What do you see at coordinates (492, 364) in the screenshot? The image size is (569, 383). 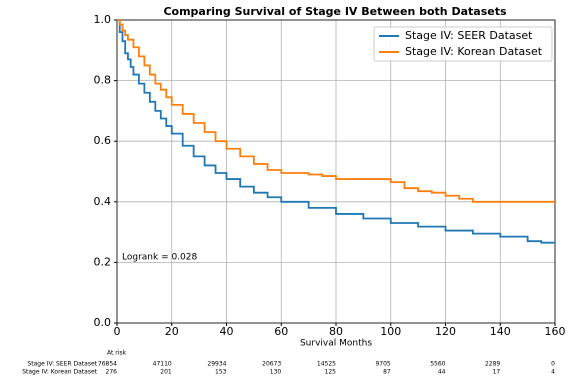 I see `at-risk-count: 2289` at bounding box center [492, 364].